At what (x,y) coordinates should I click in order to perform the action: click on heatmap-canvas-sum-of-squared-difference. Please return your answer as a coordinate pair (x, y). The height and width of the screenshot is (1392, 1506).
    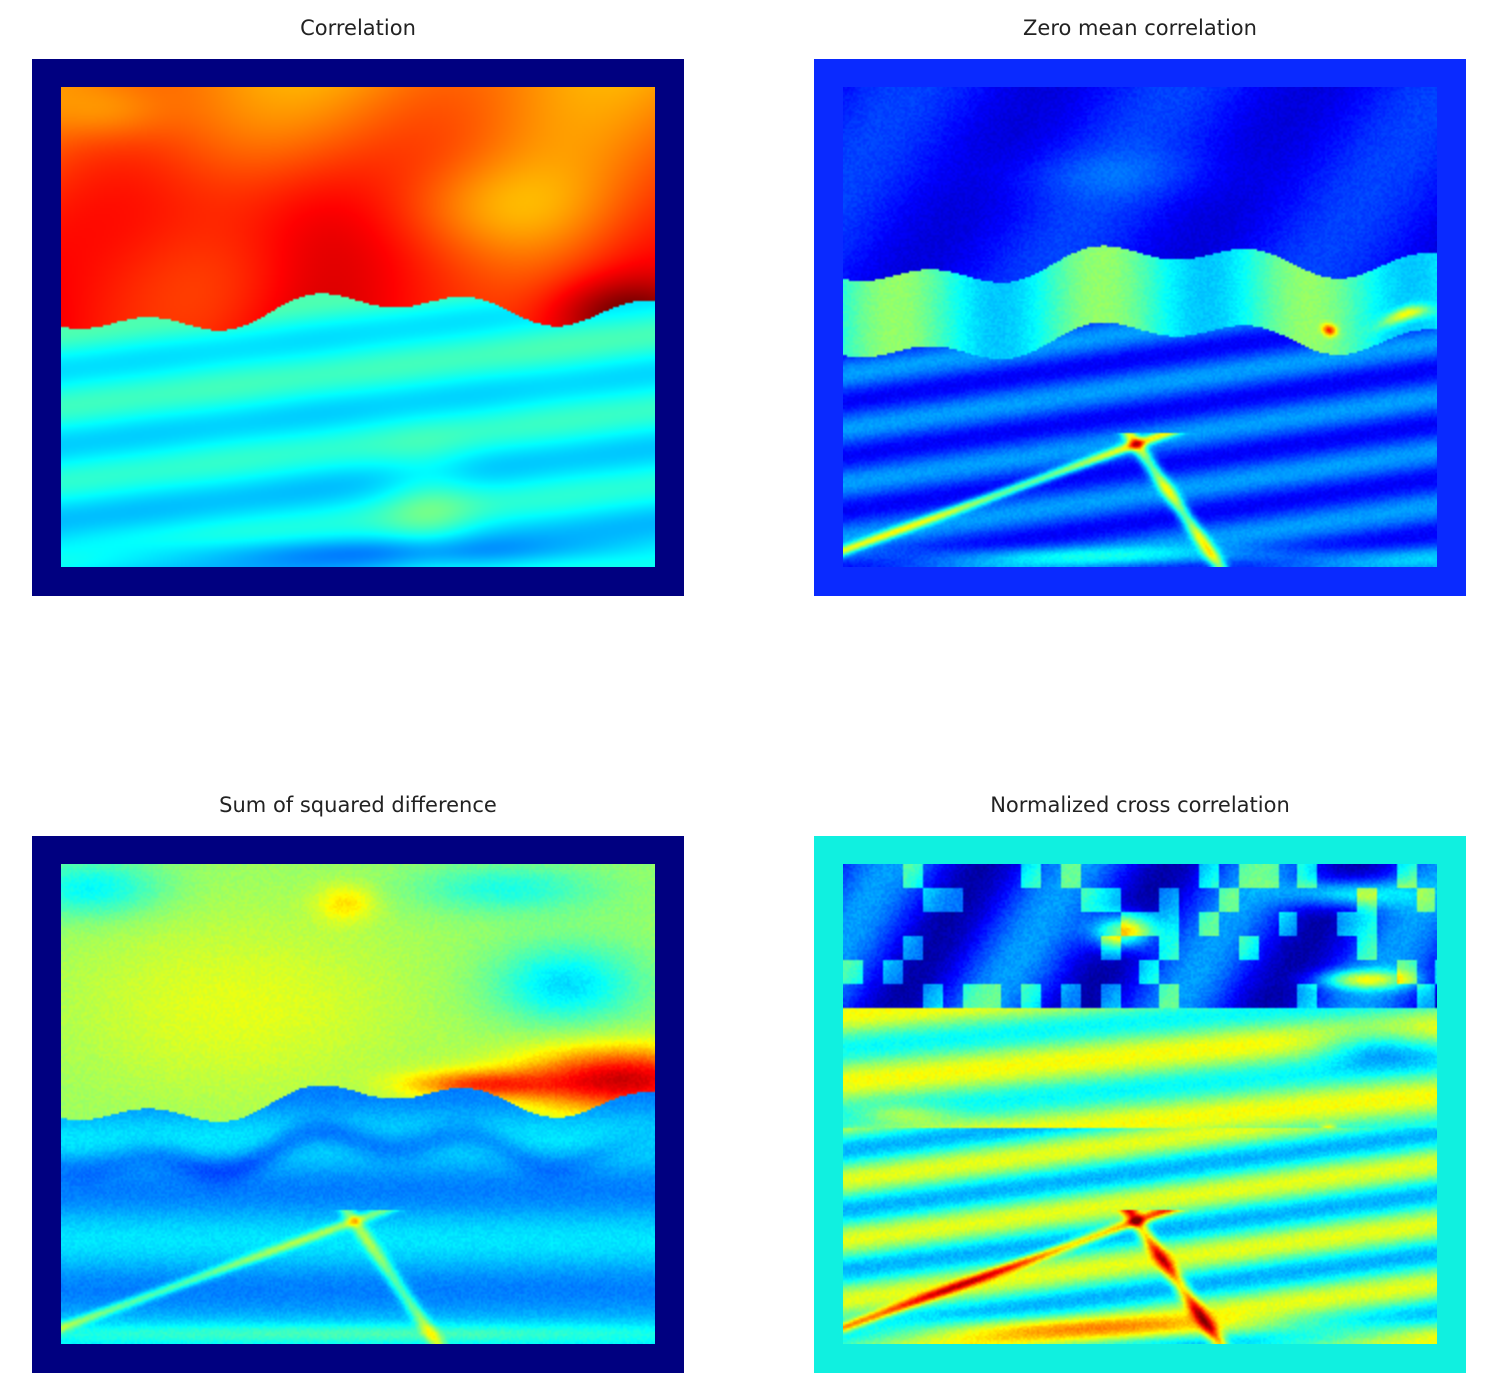
    Looking at the image, I should click on (358, 1104).